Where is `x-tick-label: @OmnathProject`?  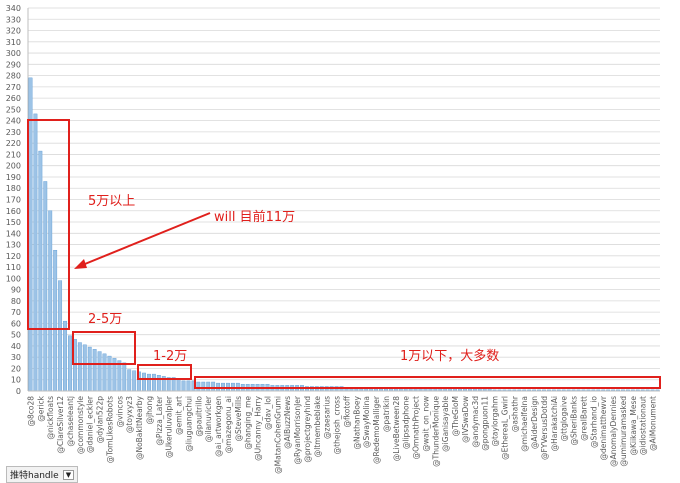
x-tick-label: @OmnathProject is located at coordinates (416, 427).